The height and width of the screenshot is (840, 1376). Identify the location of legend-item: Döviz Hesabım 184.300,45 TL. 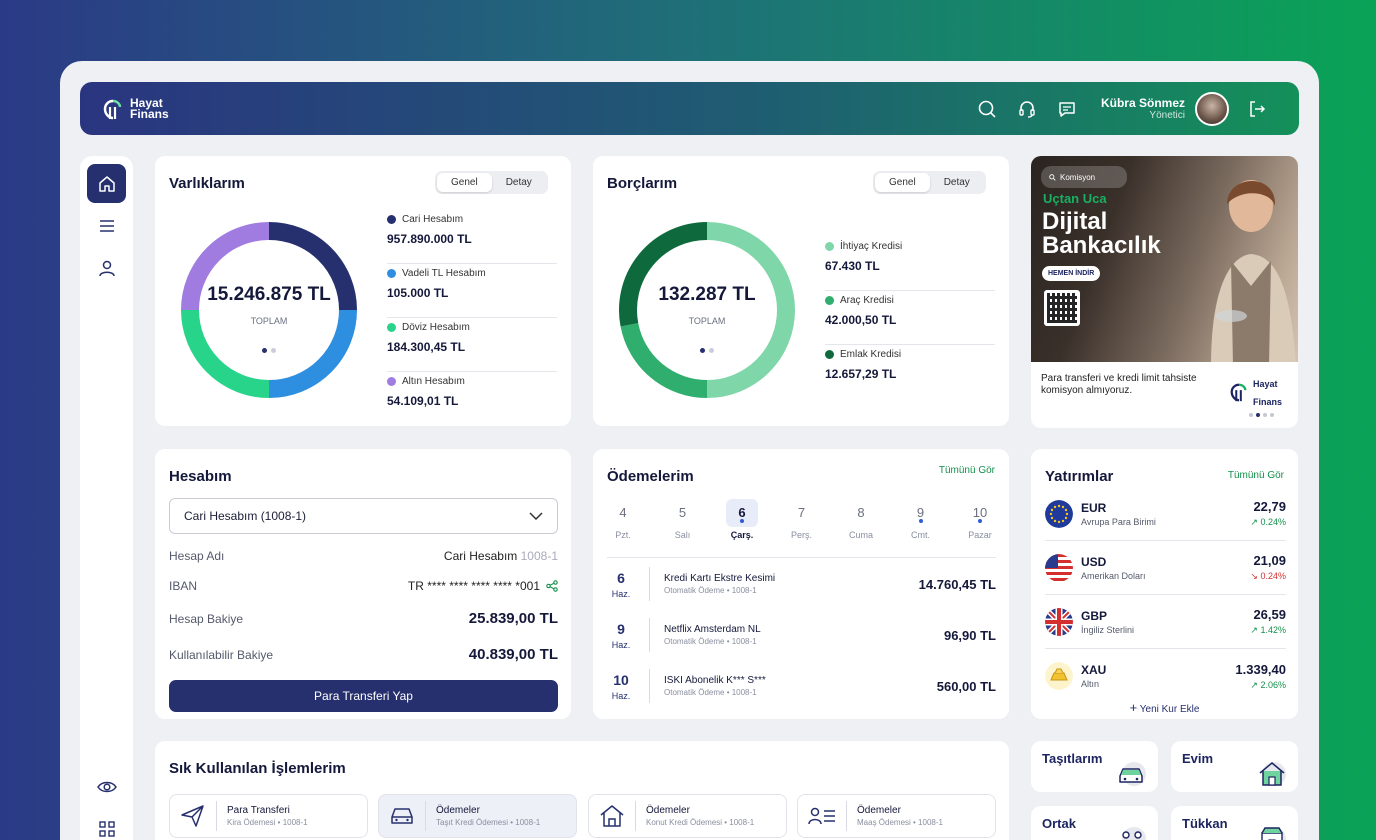
(472, 345).